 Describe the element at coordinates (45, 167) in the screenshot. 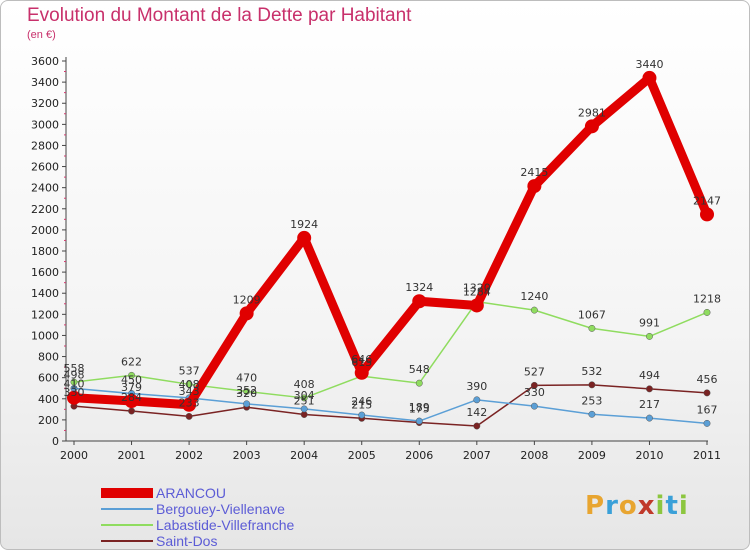

I see `y-tick-label: 2600` at that location.